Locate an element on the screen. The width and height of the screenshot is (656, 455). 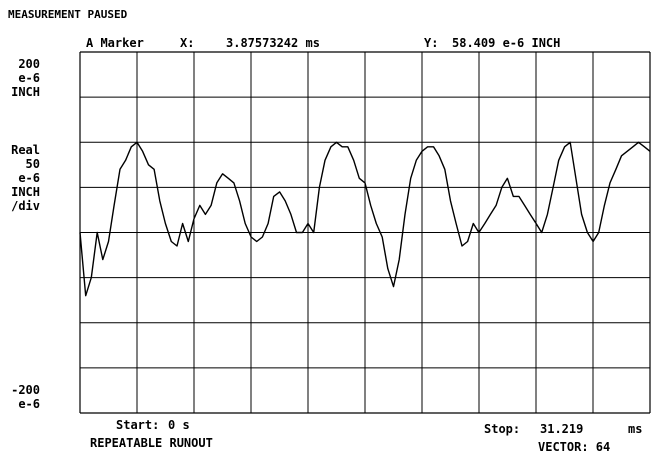
y-axis-bottom-value: -200 is located at coordinates (25, 390).